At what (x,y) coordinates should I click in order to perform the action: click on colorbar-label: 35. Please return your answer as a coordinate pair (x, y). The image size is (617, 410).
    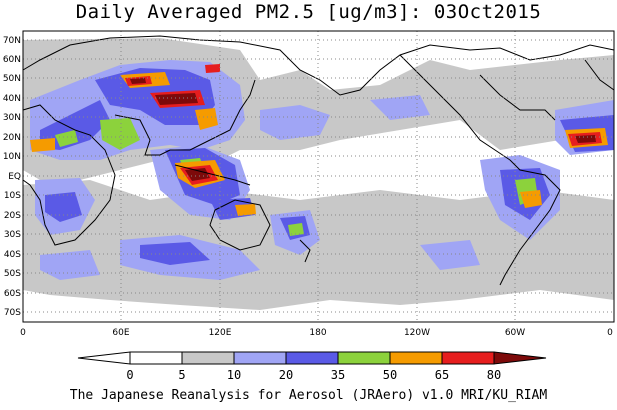
    Looking at the image, I should click on (338, 375).